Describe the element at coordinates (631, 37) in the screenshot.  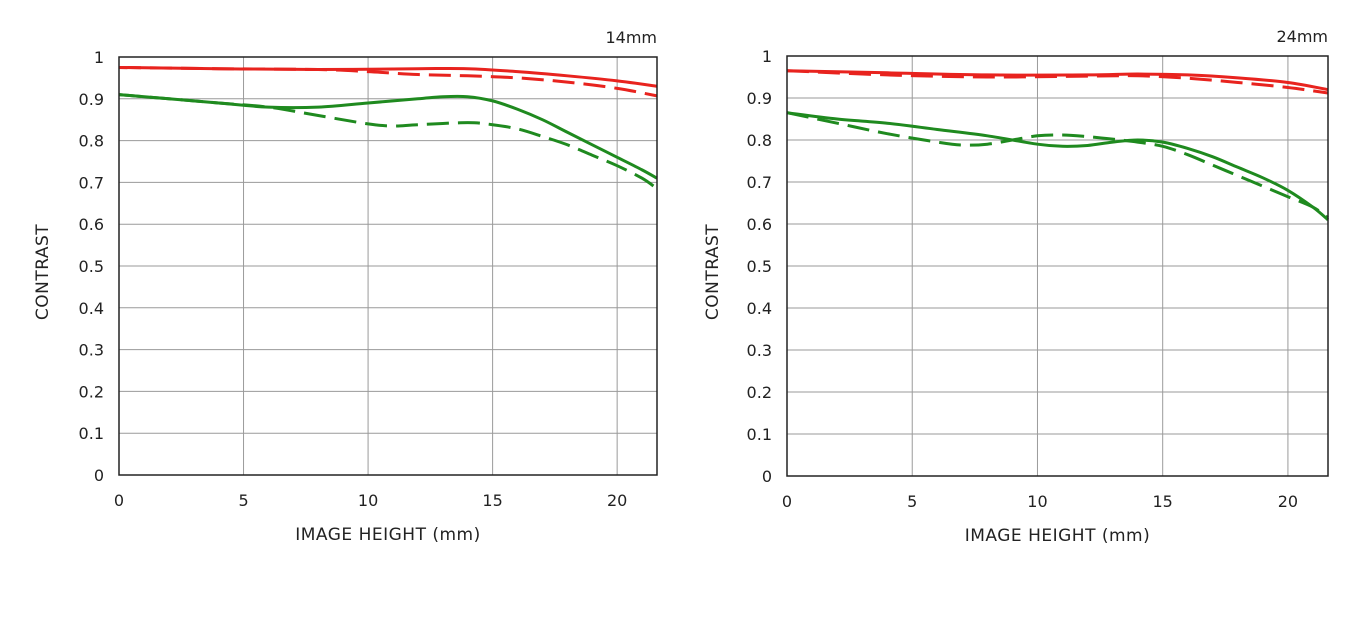
I see `chart-title: 14mm` at that location.